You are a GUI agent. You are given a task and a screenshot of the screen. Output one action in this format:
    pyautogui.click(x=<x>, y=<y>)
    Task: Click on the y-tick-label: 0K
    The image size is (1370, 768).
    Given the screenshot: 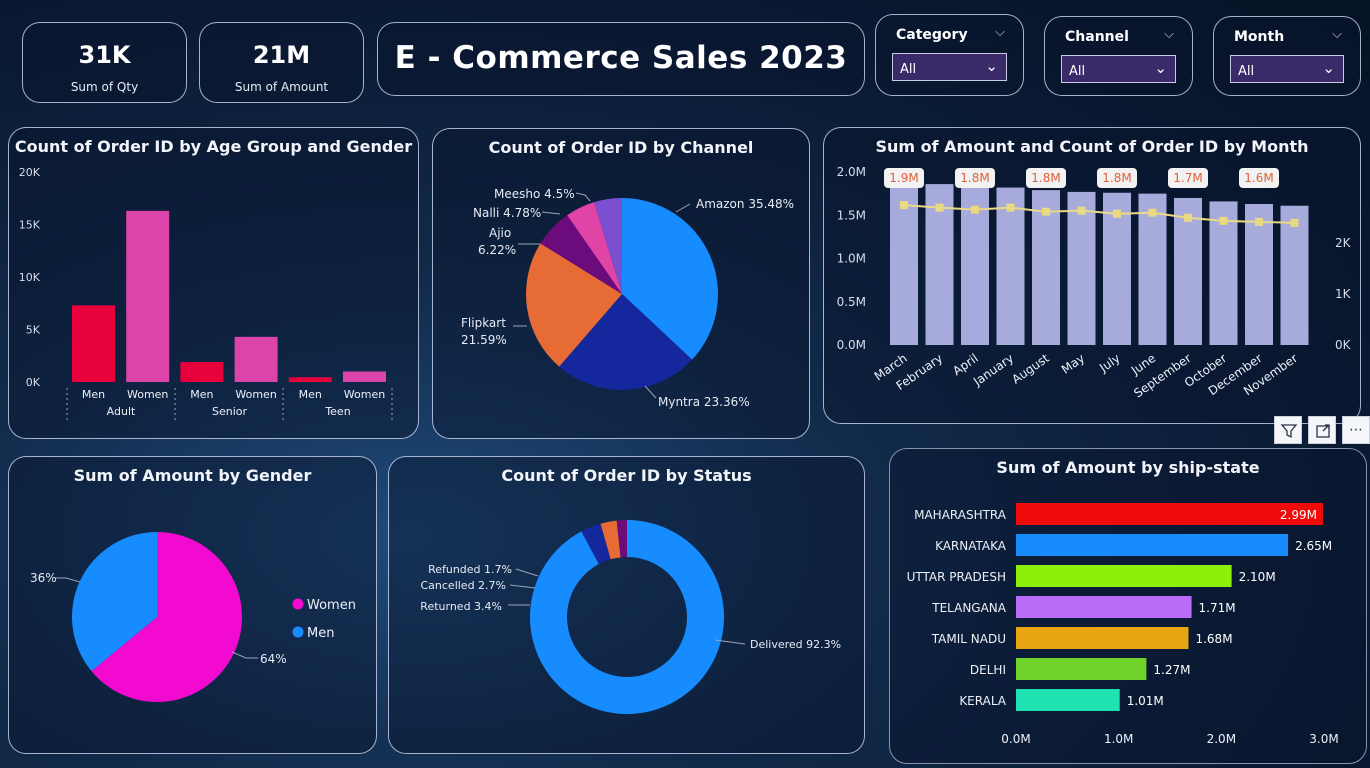 What is the action you would take?
    pyautogui.click(x=33, y=382)
    